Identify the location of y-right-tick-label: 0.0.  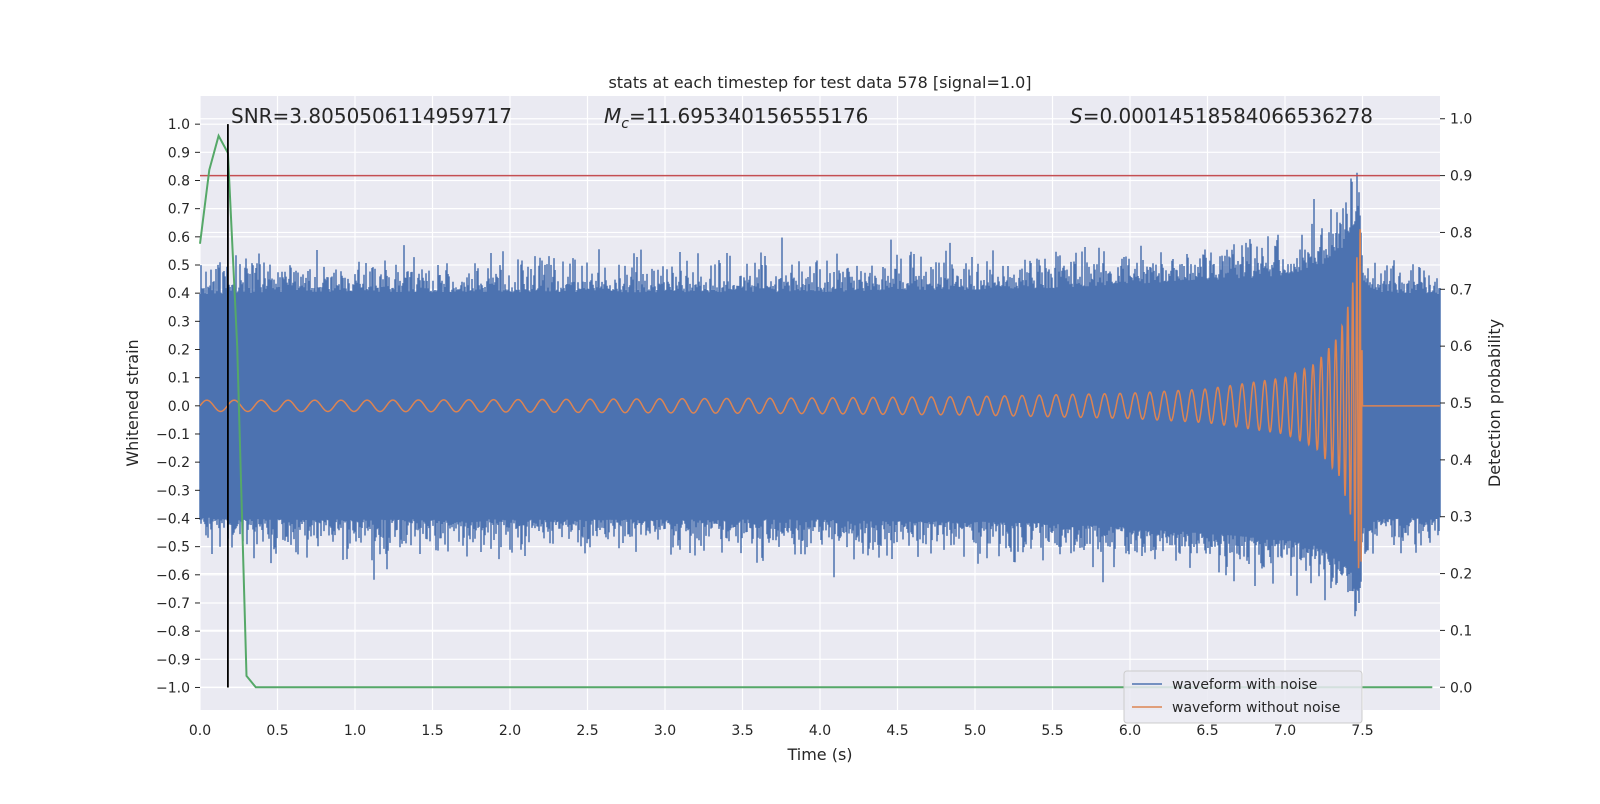
(1461, 688).